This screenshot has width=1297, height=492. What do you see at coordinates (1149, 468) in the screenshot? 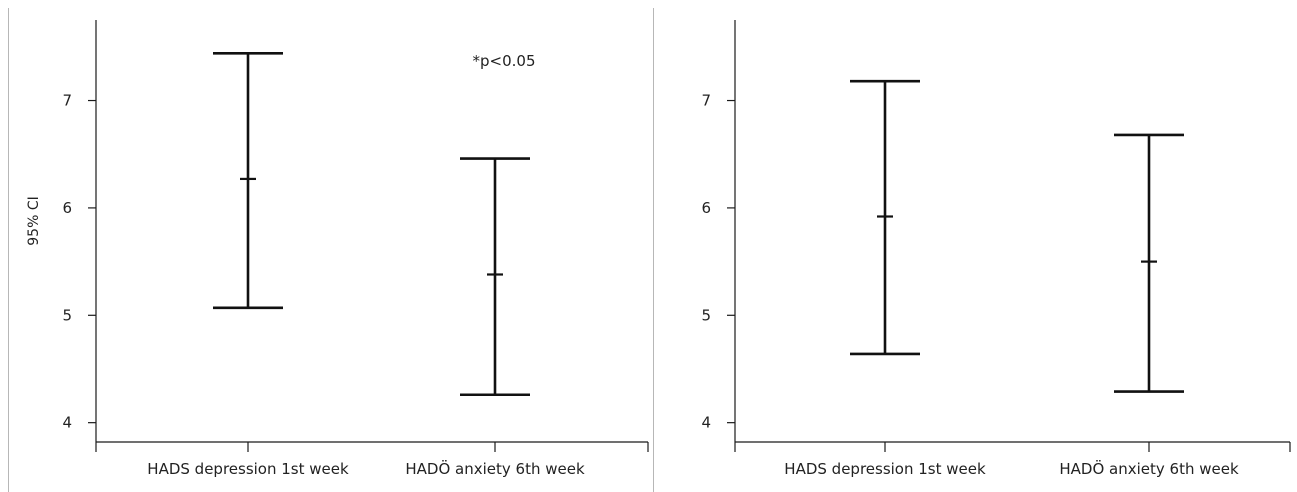
I see `x-category-label-right: HADÖ anxiety 6th week` at bounding box center [1149, 468].